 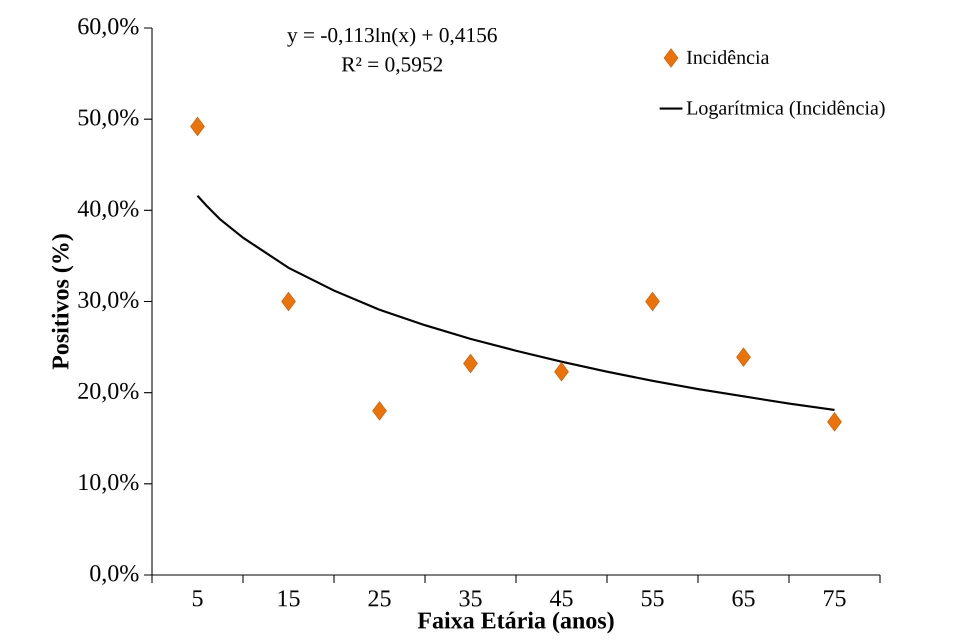 What do you see at coordinates (392, 37) in the screenshot?
I see `annotation: y = -0,113ln(x) + 0,4156` at bounding box center [392, 37].